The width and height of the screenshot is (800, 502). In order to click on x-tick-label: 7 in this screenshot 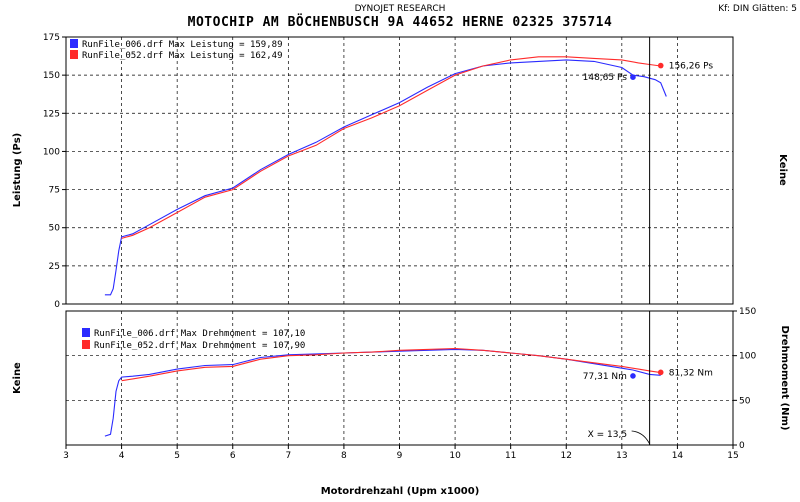, I will do `click(288, 456)`.